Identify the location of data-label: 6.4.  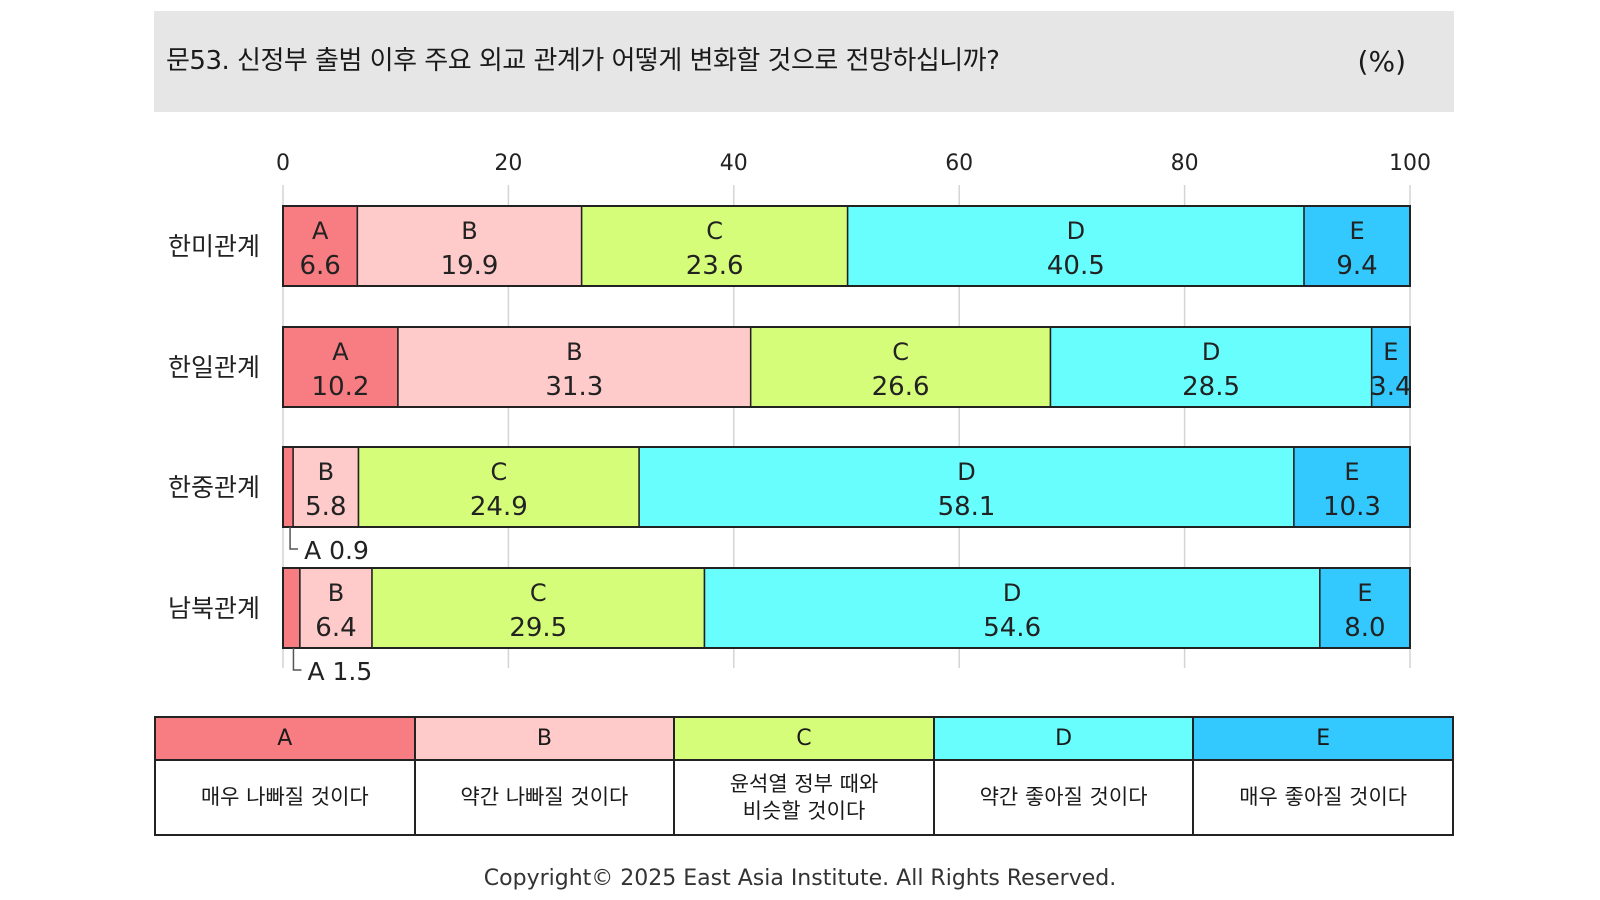
(335, 628).